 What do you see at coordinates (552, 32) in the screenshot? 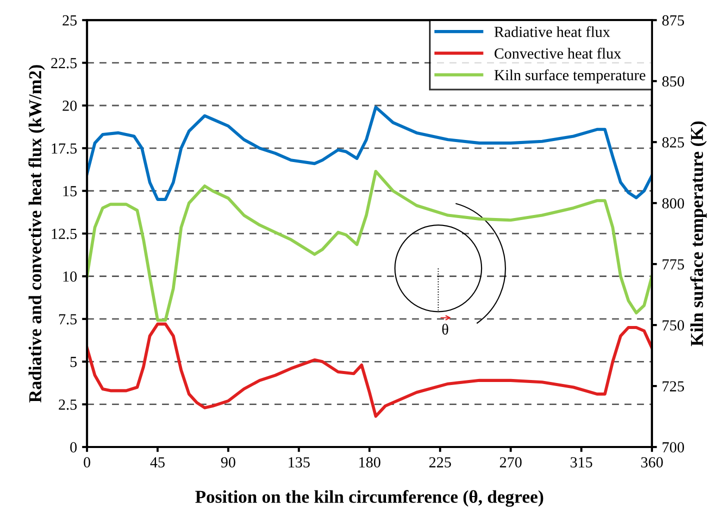
I see `legend-label: Radiative heat flux` at bounding box center [552, 32].